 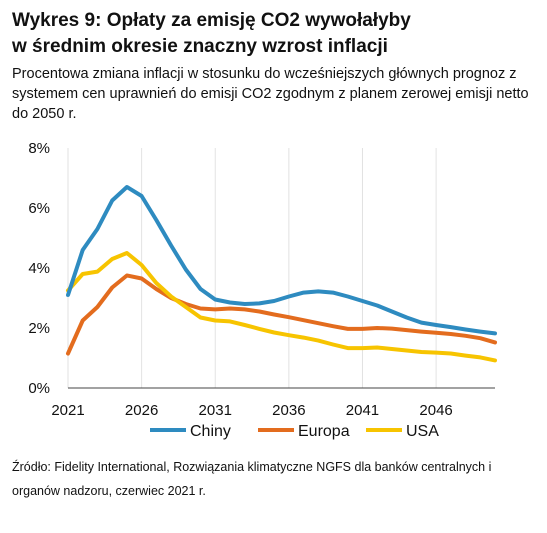 I want to click on y-tick-label: 0%, so click(x=39, y=388).